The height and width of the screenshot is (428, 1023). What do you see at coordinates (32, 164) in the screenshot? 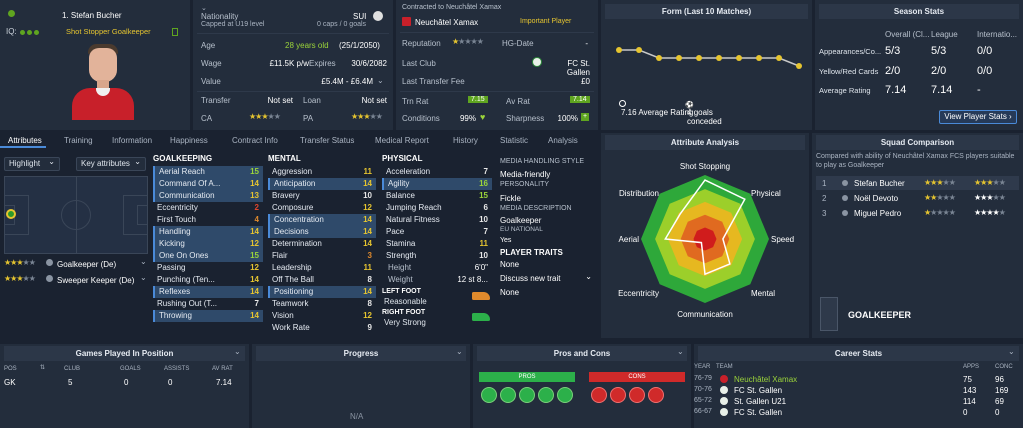
I see `highlight-dropdown: Highlight ⌄` at bounding box center [32, 164].